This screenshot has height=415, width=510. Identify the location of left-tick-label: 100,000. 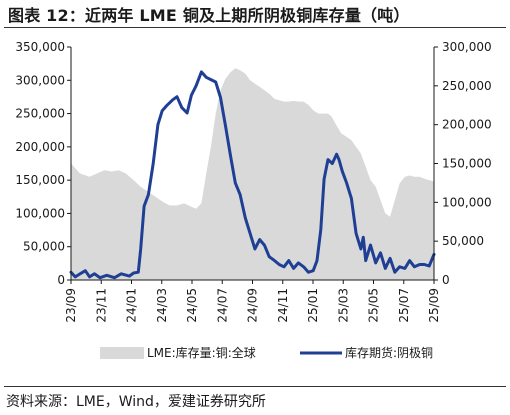
(40, 213).